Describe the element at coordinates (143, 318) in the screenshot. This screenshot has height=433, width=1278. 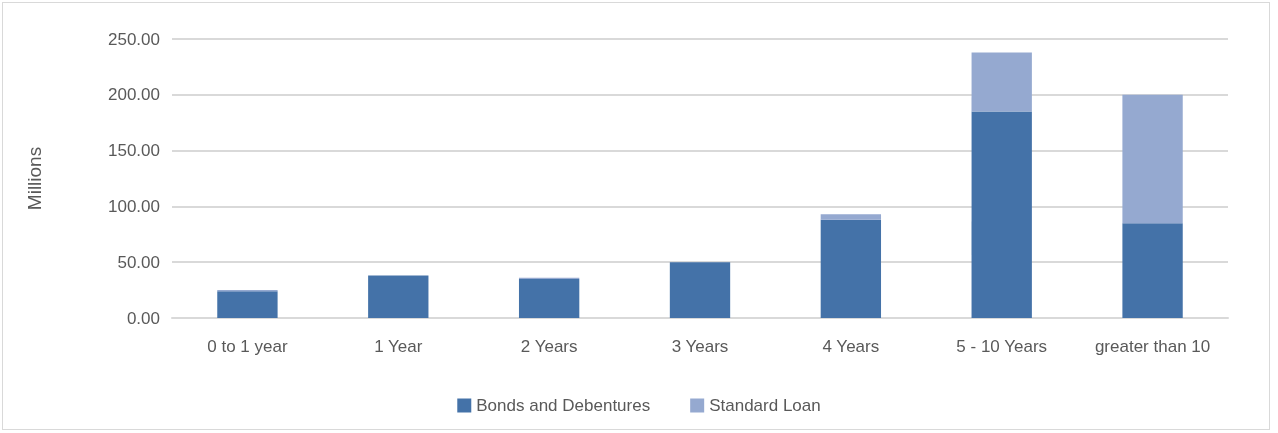
I see `y-tick-label: 0.00` at that location.